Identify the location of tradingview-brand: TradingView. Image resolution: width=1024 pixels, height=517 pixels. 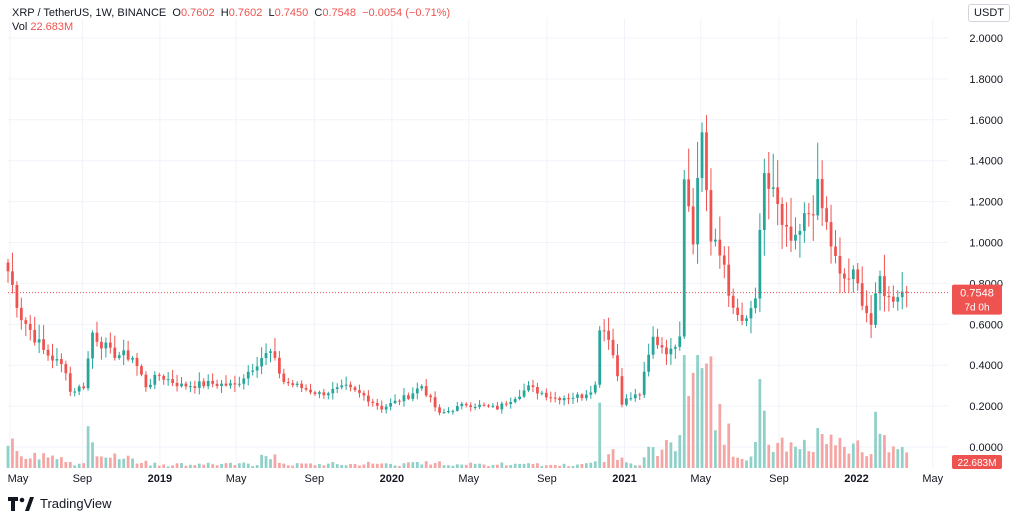
(60, 503).